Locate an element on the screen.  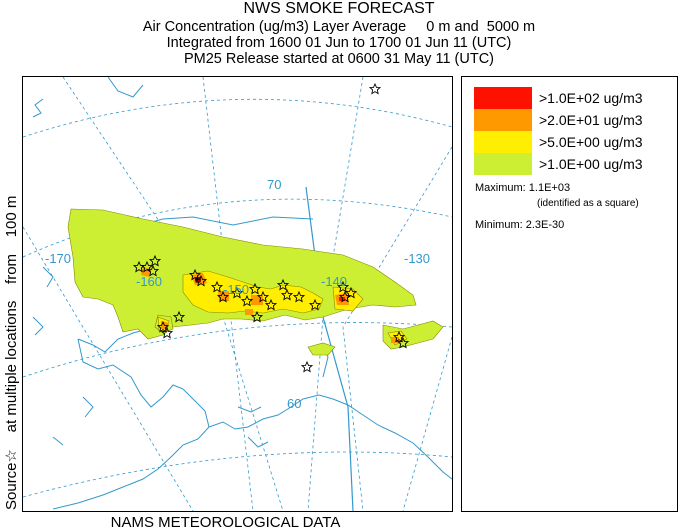
source-description: Source☆ at multiple locations from 100 m is located at coordinates (11, 353).